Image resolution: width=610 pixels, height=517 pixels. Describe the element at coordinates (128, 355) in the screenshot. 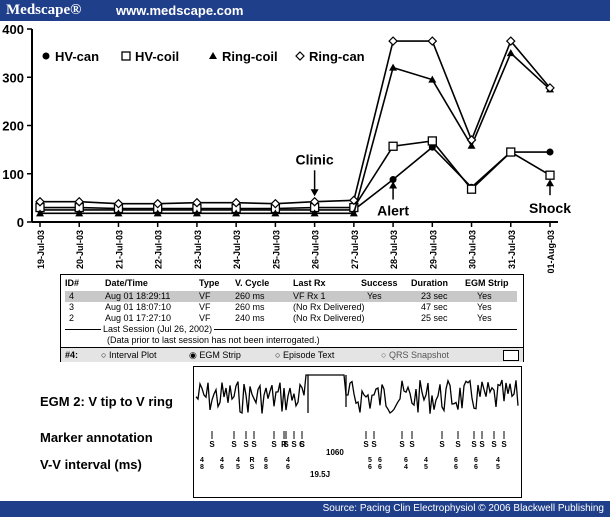

I see `option-interval-plot: ○ Interval Plot` at that location.